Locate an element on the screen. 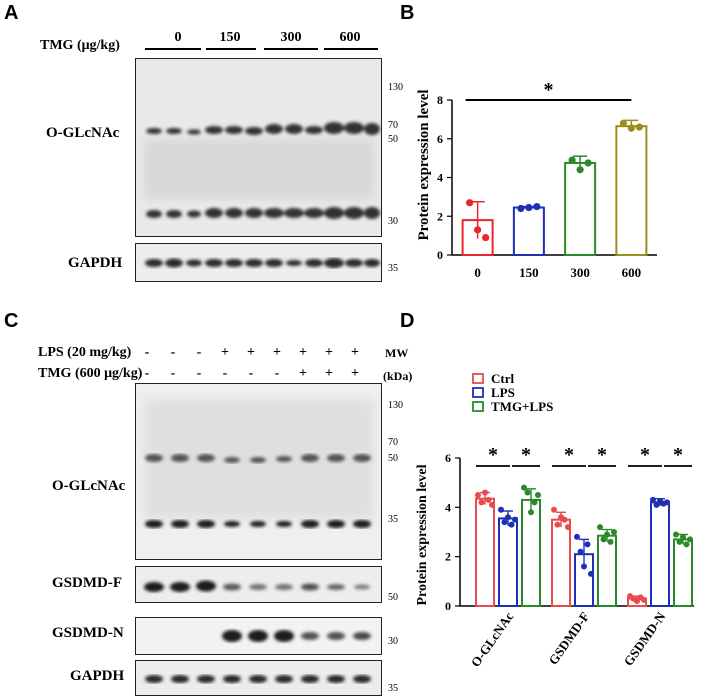 This screenshot has height=698, width=703. gsdmd-f-blot is located at coordinates (258, 584).